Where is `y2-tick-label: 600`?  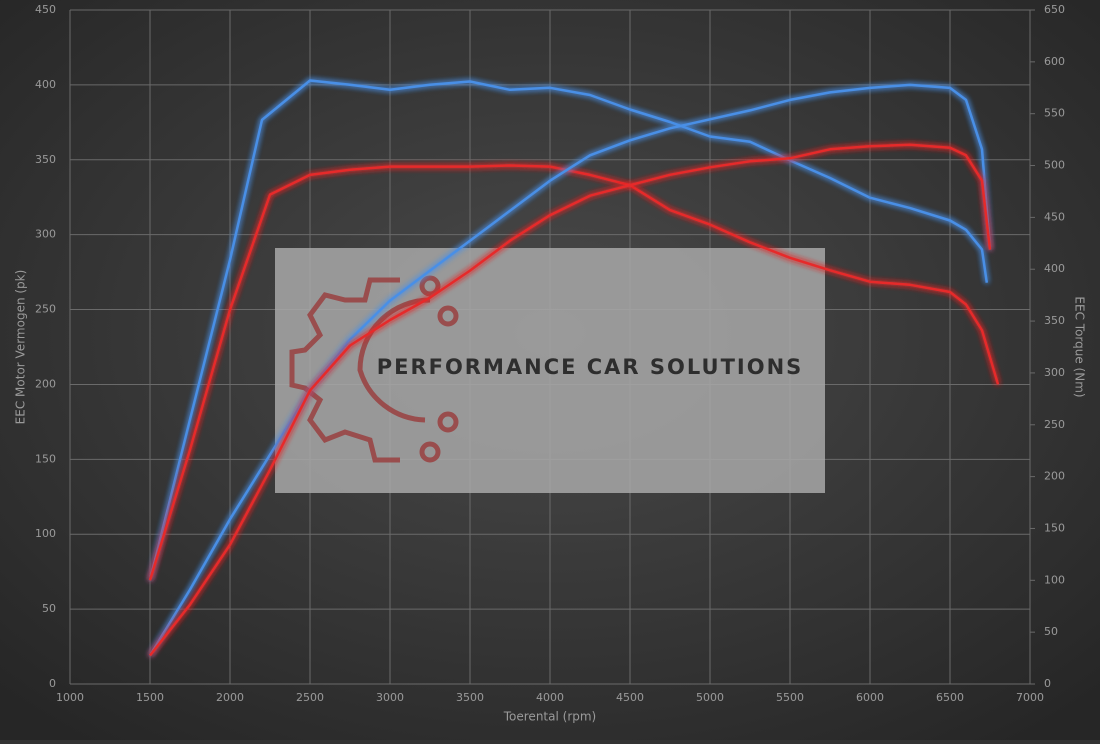
y2-tick-label: 600 is located at coordinates (1054, 61).